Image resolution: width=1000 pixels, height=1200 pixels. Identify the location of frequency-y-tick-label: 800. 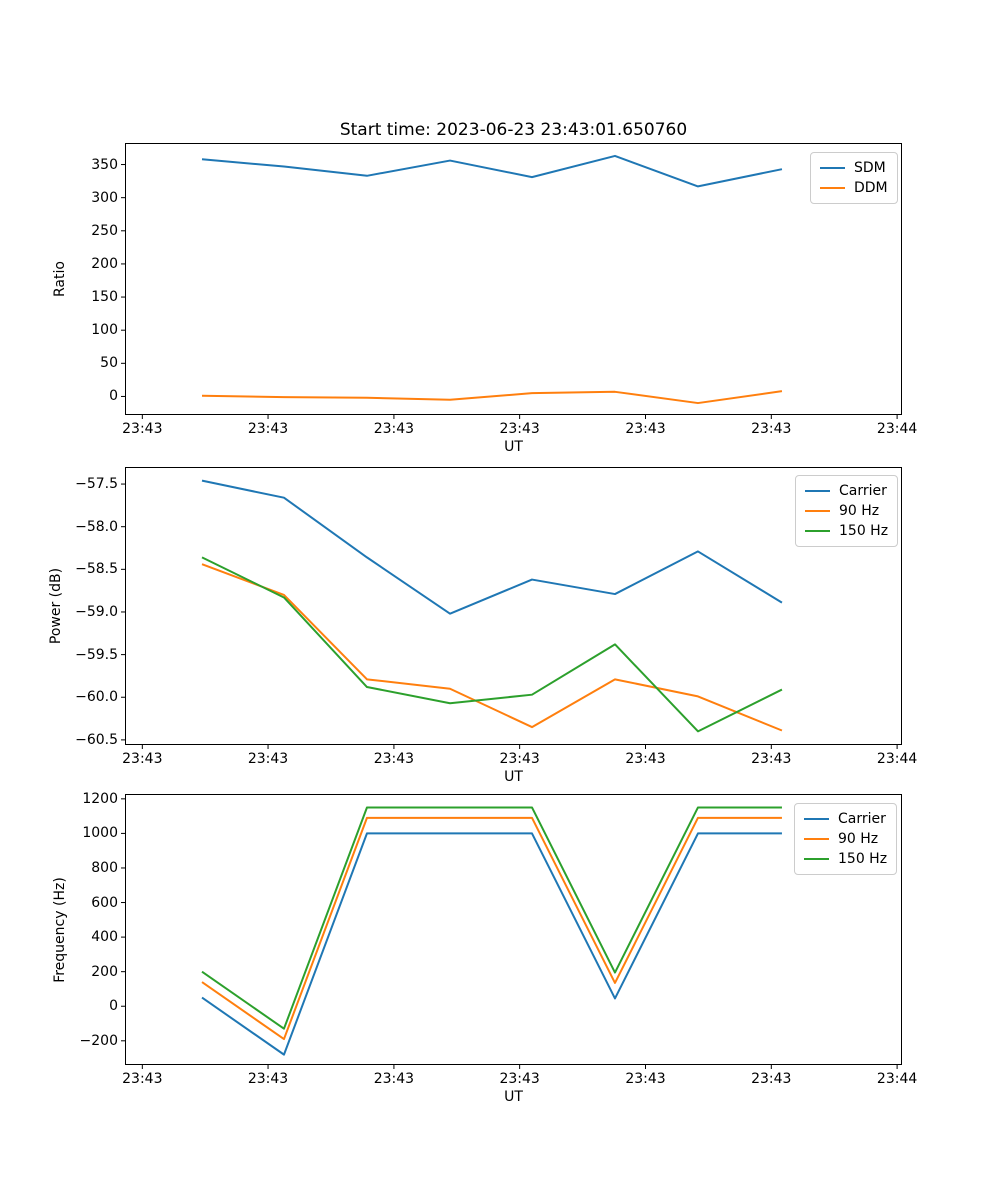
(104, 867).